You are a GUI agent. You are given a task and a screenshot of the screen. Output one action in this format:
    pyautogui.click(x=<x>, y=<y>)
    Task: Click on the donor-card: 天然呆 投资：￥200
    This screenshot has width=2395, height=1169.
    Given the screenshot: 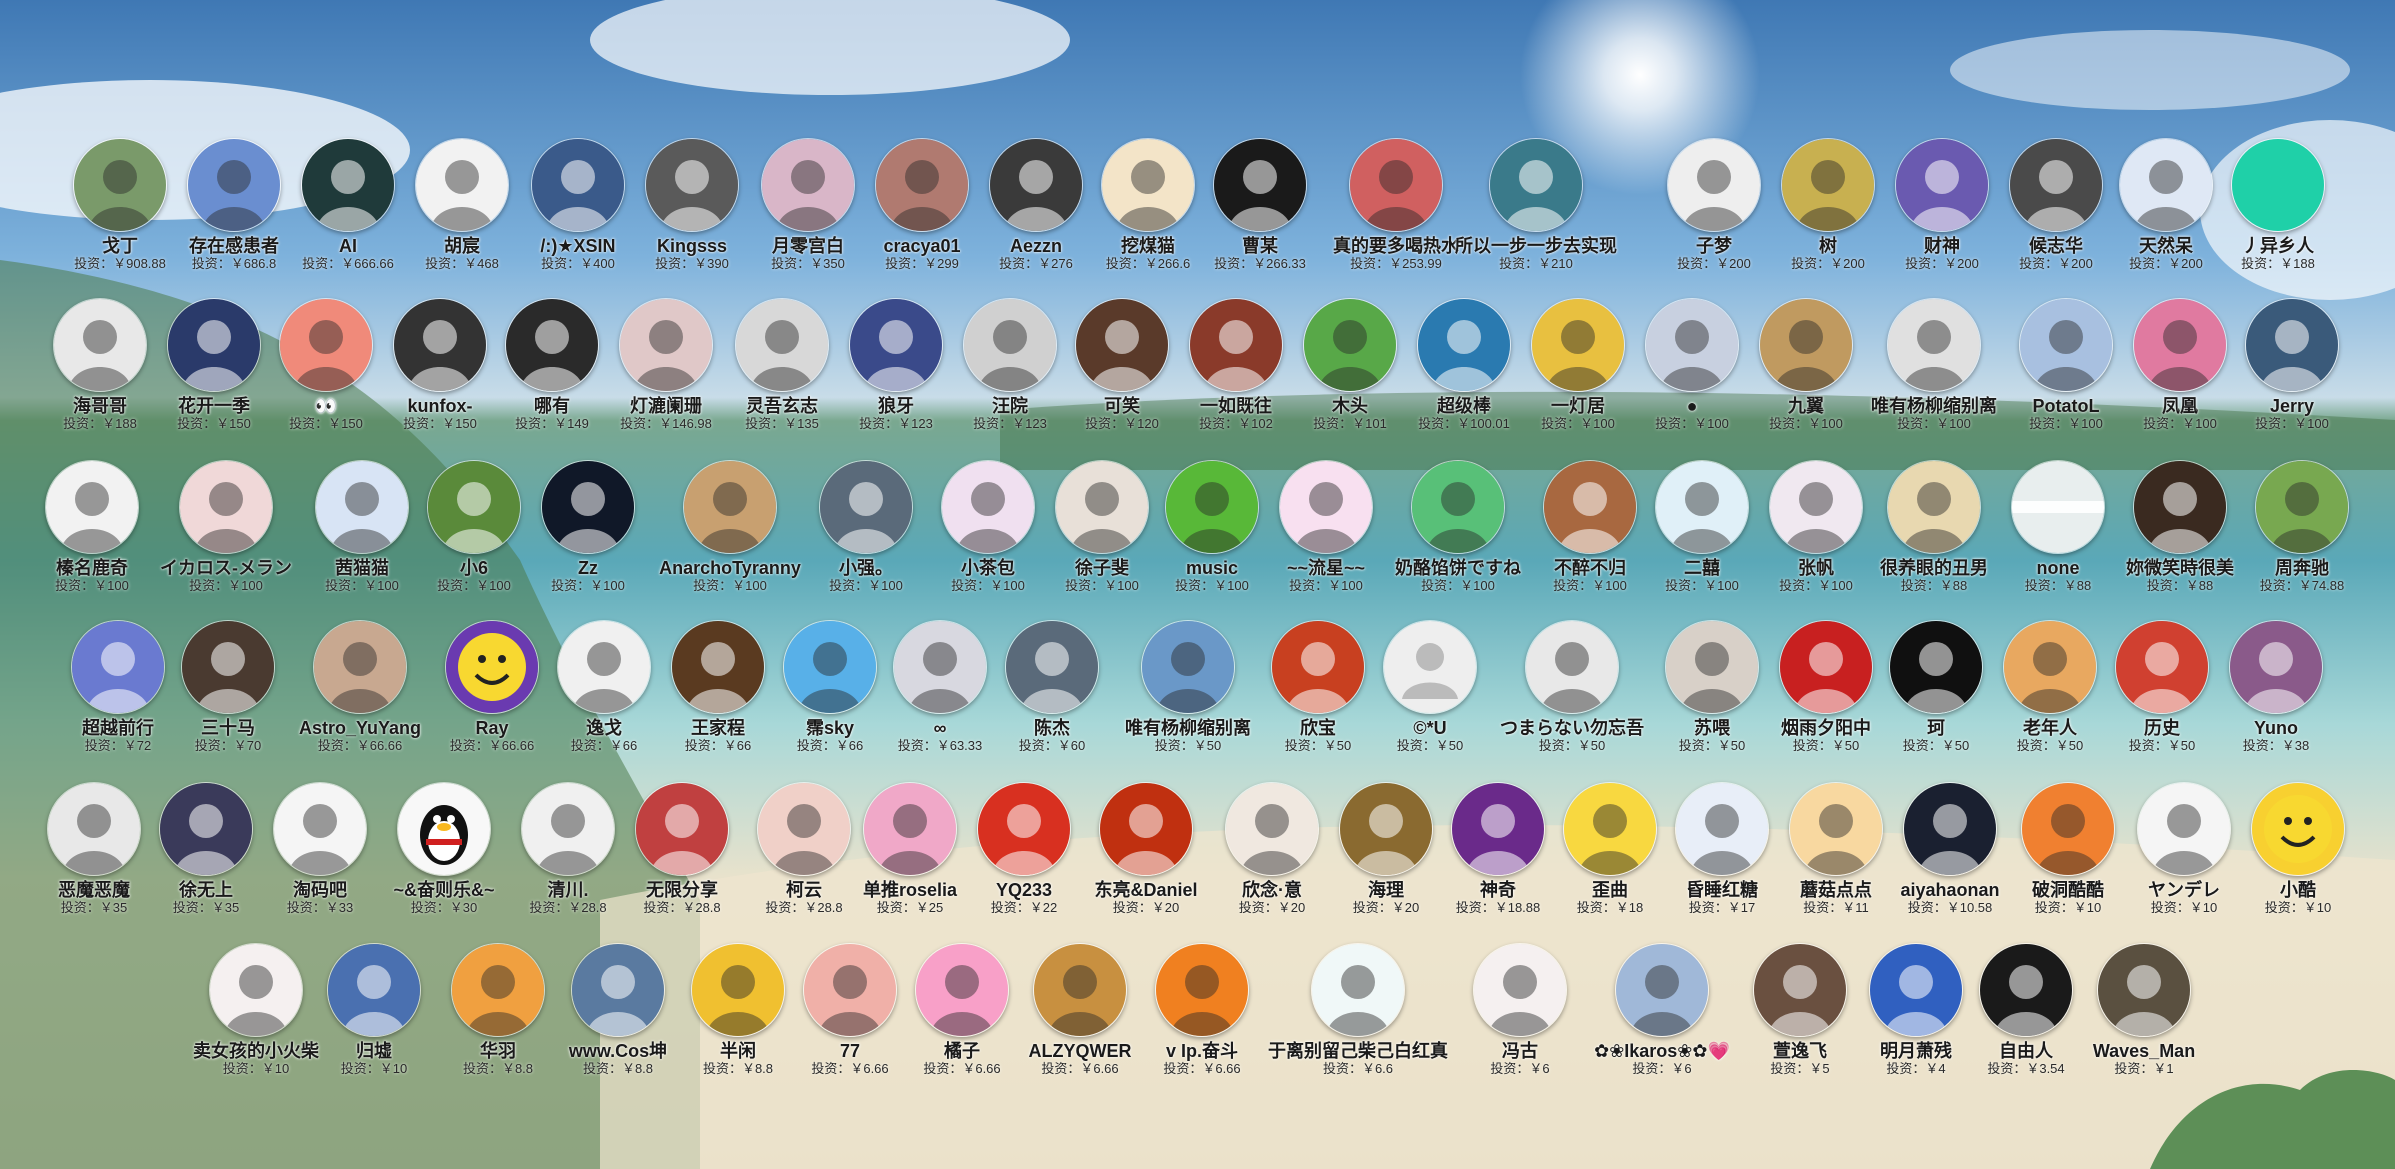 What is the action you would take?
    pyautogui.click(x=2166, y=205)
    